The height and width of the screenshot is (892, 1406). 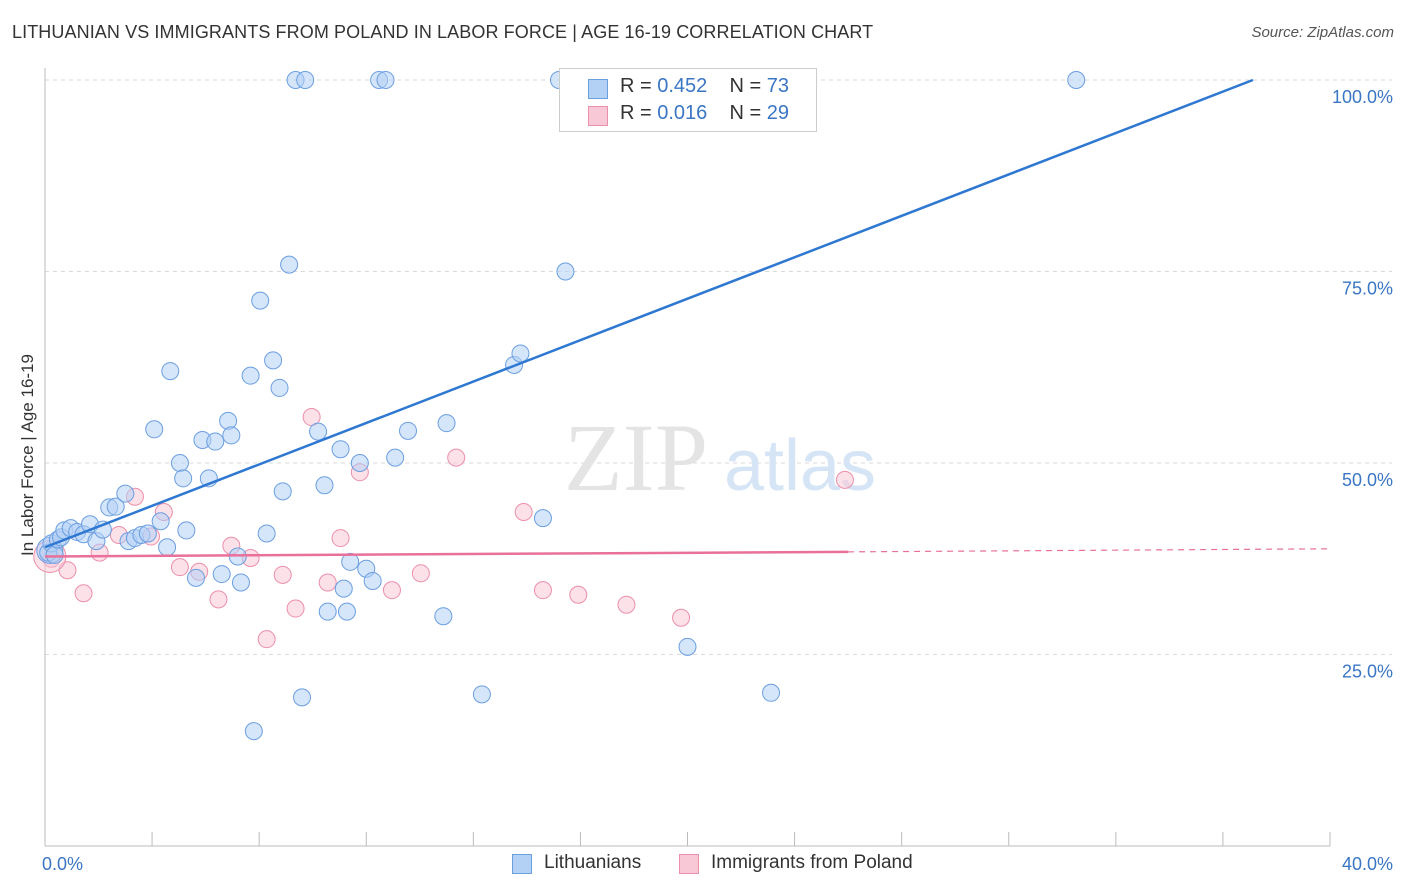 I want to click on legend-swatch-pink, so click(x=598, y=116).